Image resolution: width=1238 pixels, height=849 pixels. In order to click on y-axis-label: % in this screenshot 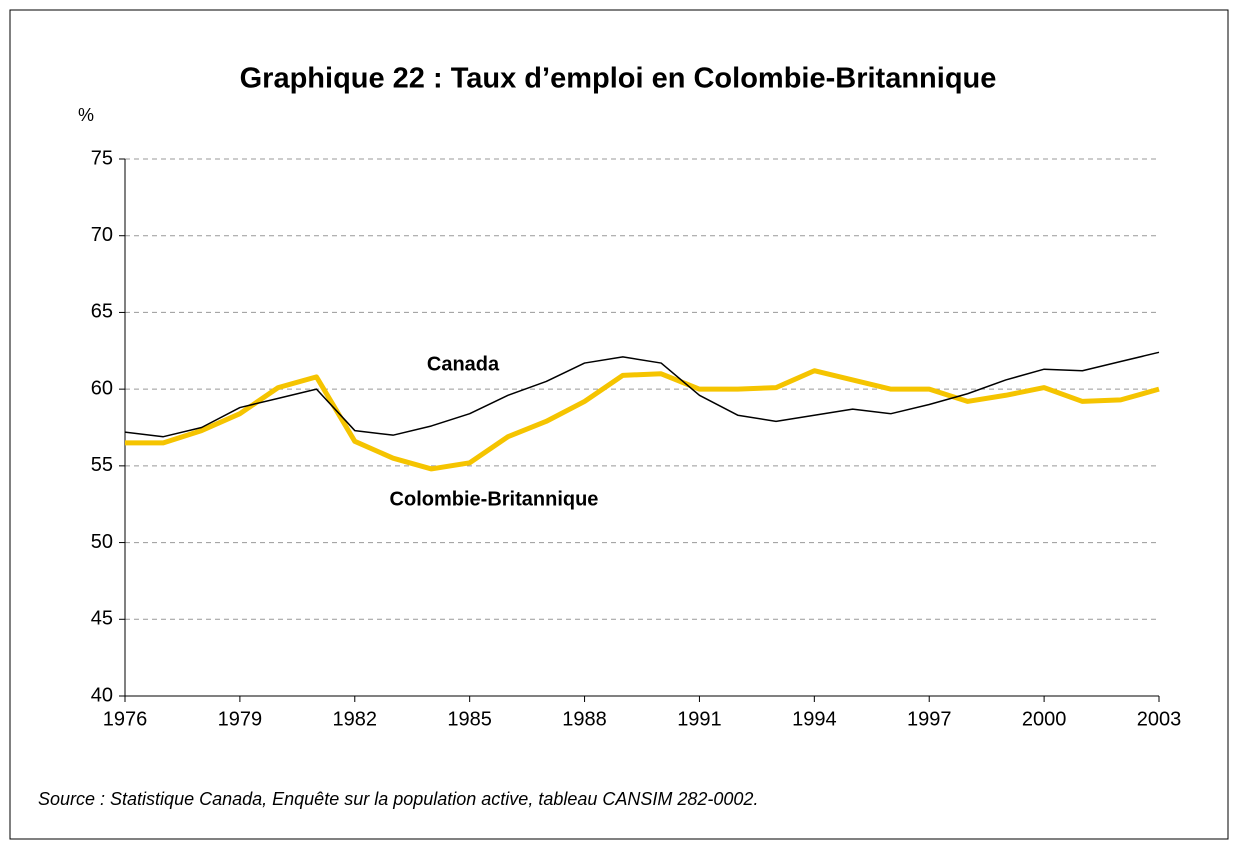, I will do `click(86, 115)`.